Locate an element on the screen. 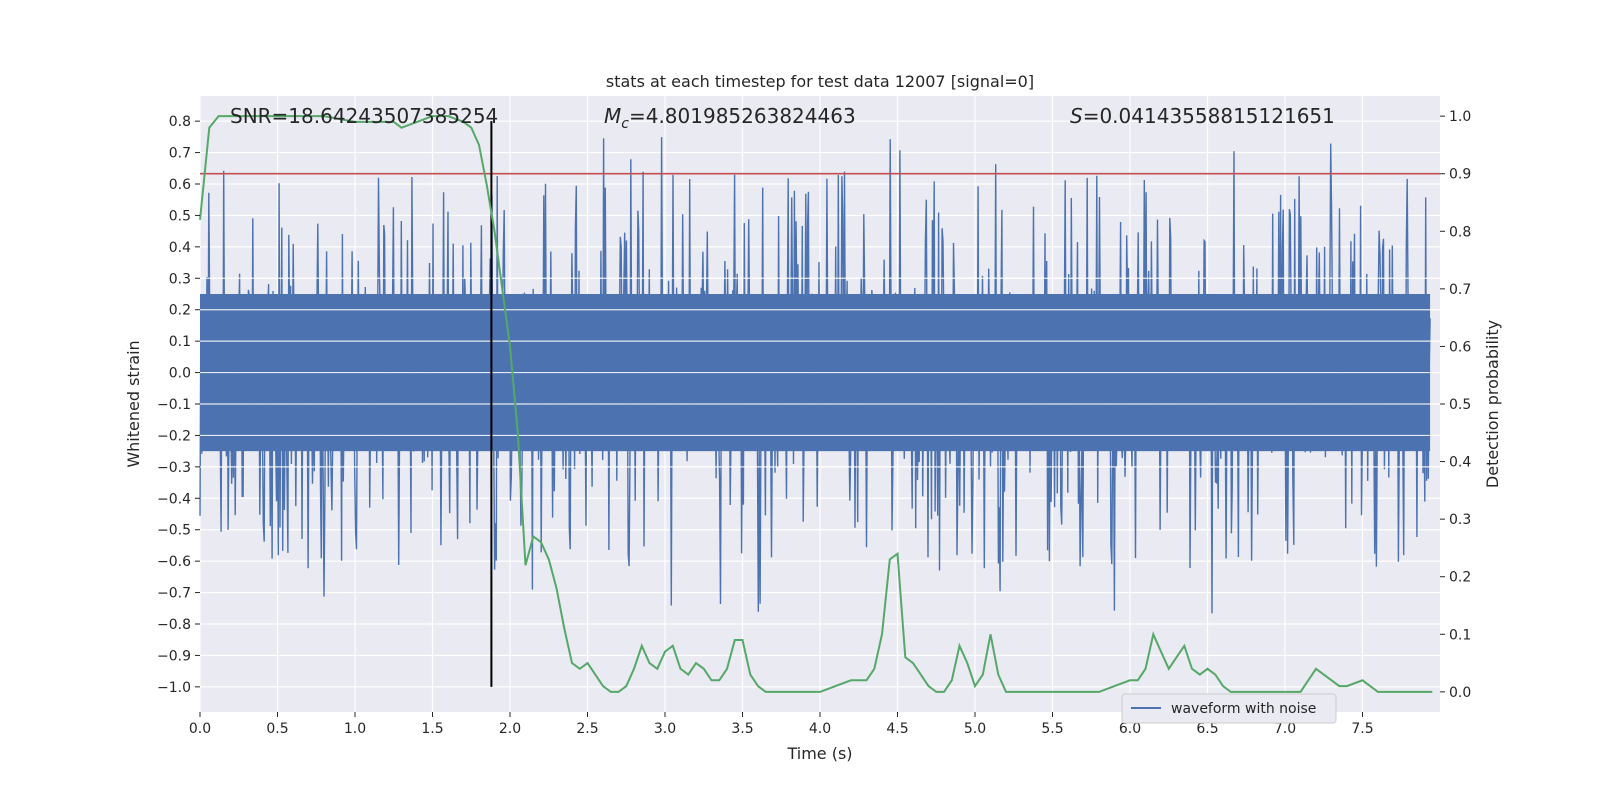 Image resolution: width=1600 pixels, height=800 pixels. y-tick-label: −0.1 is located at coordinates (174, 405).